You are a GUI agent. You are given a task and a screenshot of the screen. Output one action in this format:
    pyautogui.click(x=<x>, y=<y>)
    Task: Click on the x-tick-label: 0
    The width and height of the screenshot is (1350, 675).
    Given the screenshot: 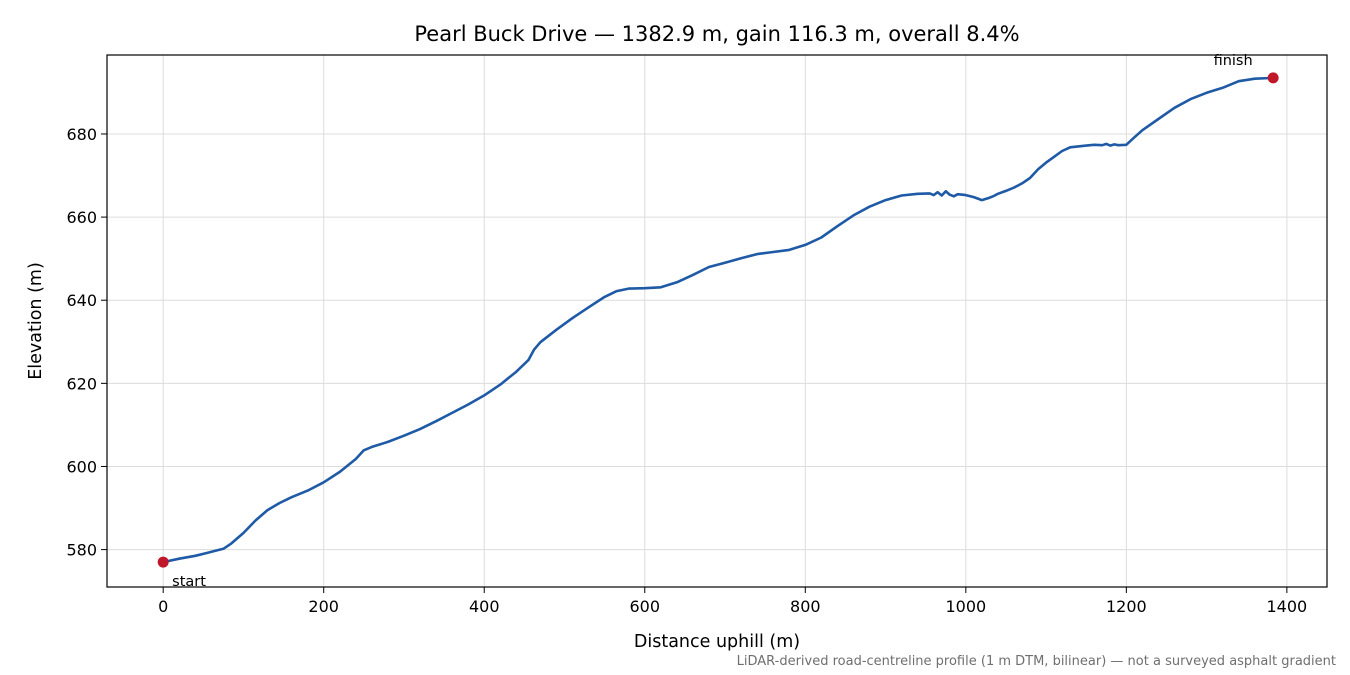 What is the action you would take?
    pyautogui.click(x=163, y=606)
    